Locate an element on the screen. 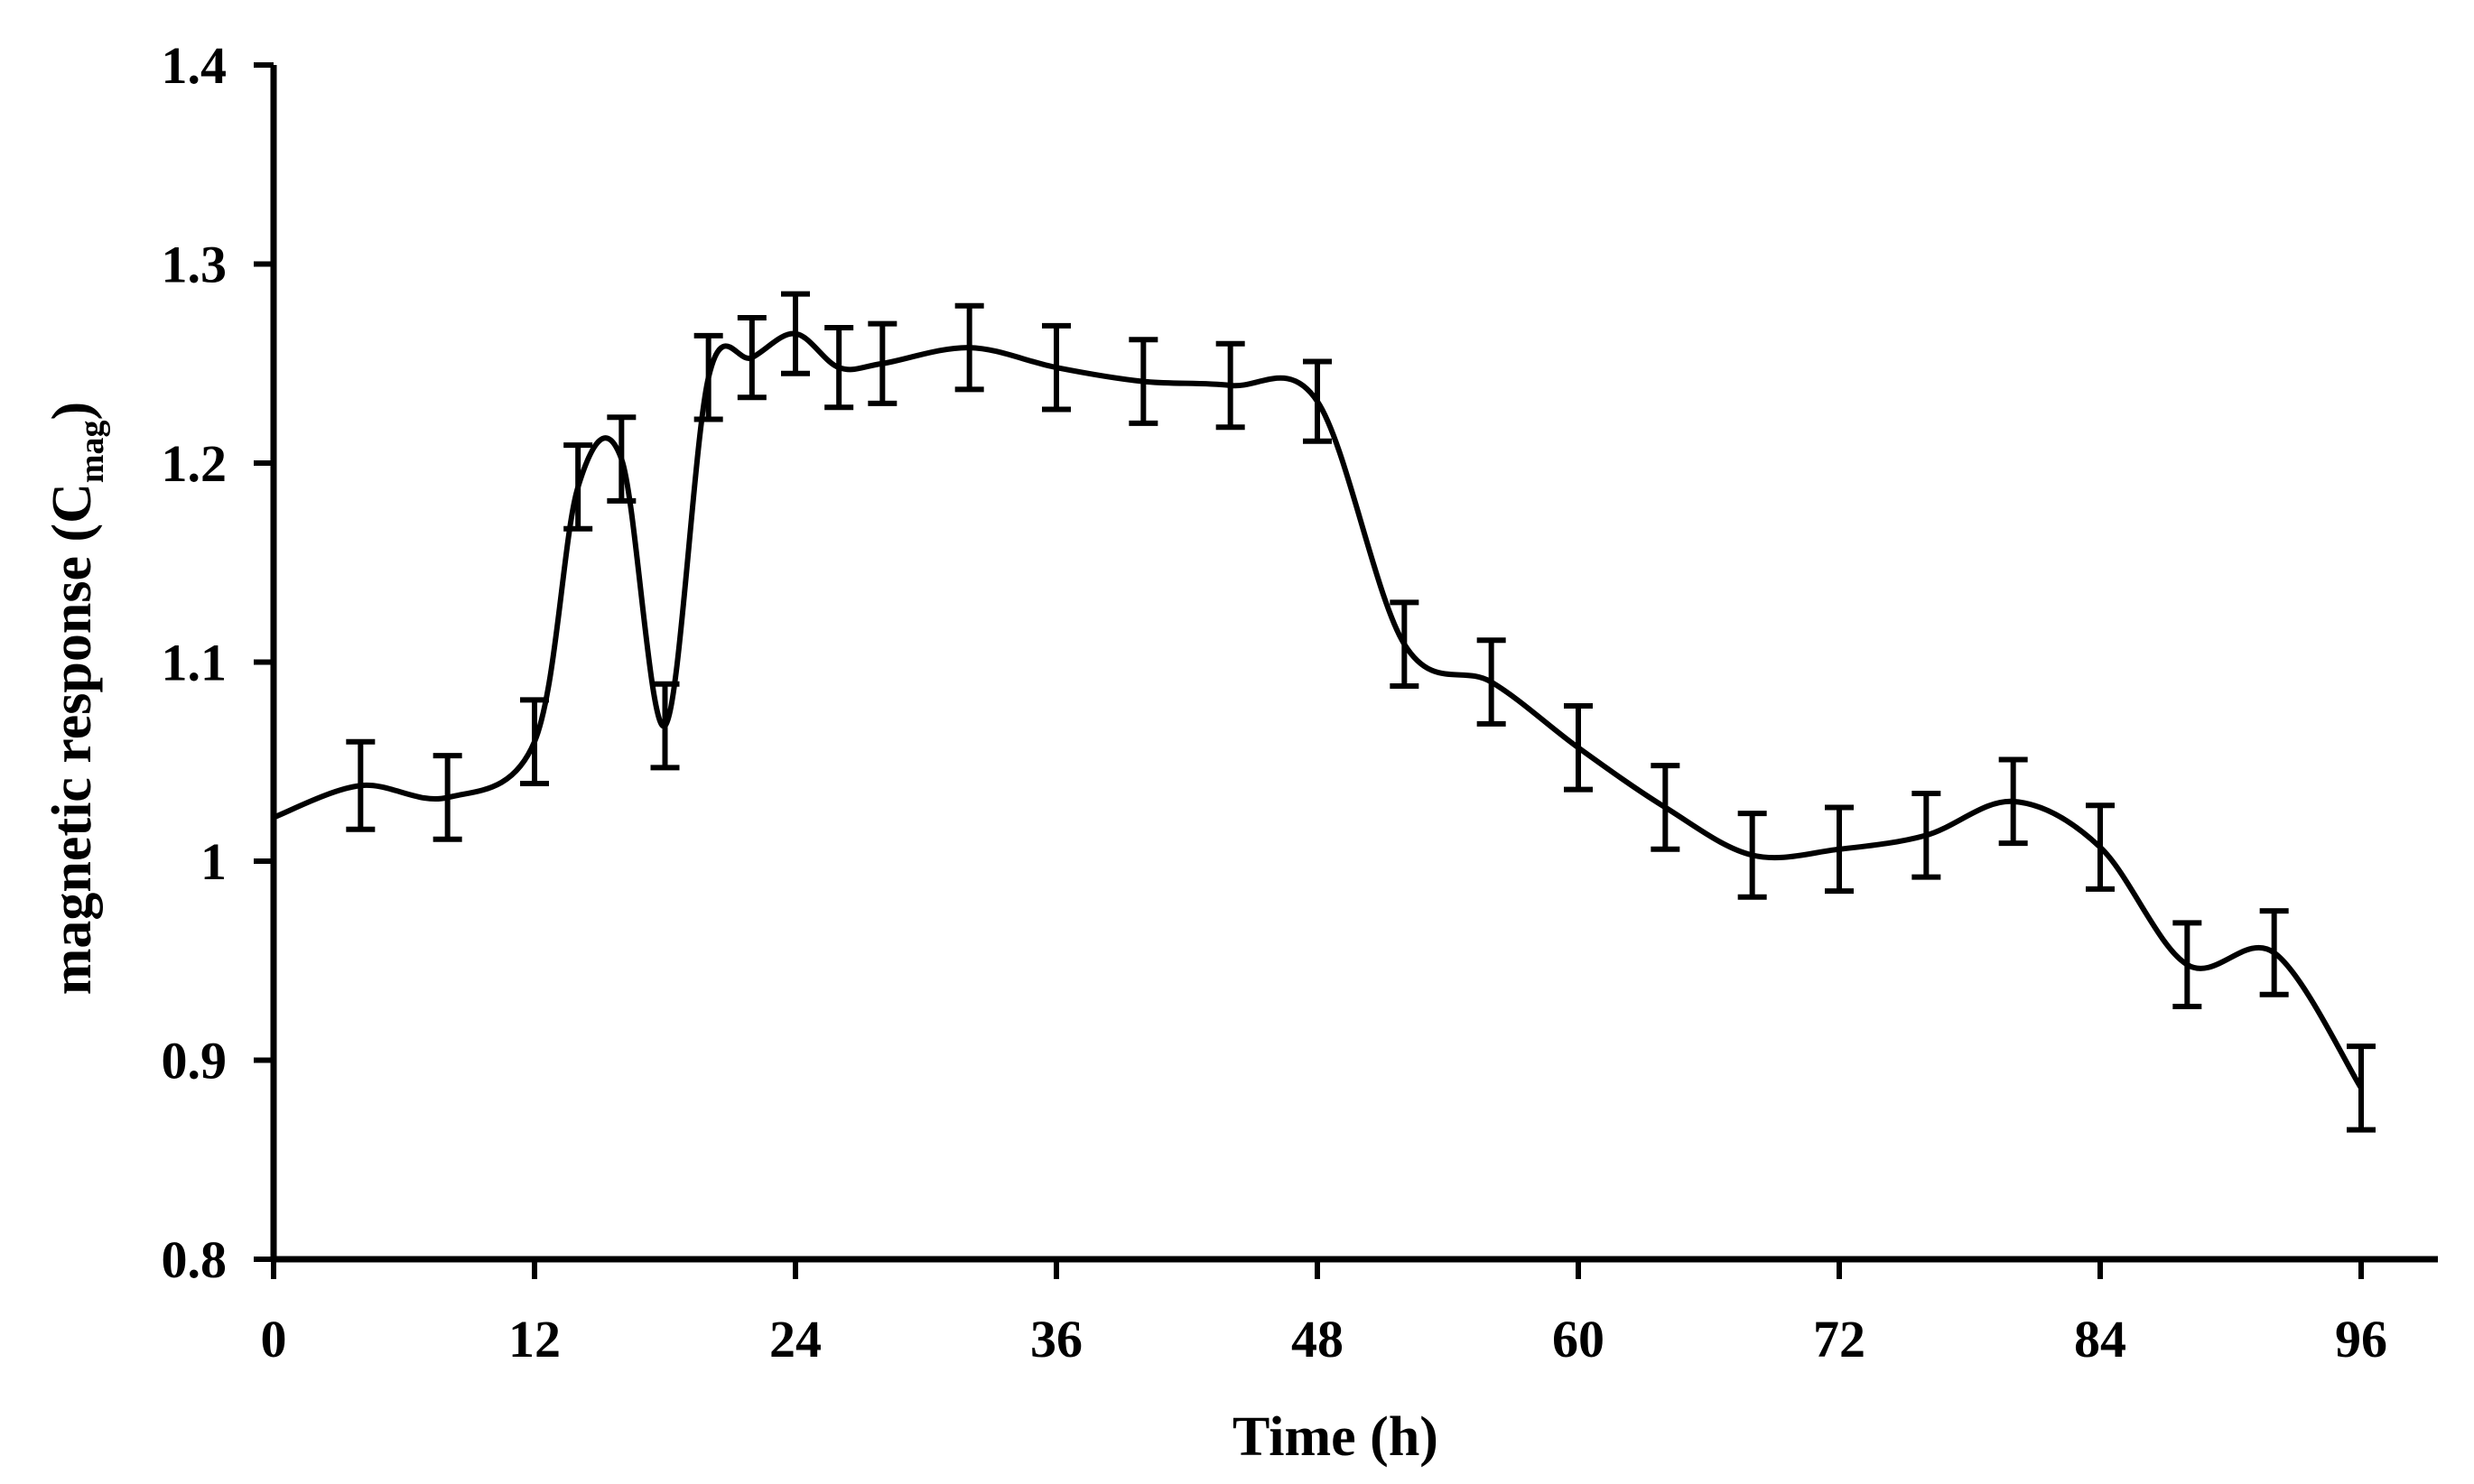 The height and width of the screenshot is (1484, 2474). y-tick-label: 0.8 is located at coordinates (195, 1260).